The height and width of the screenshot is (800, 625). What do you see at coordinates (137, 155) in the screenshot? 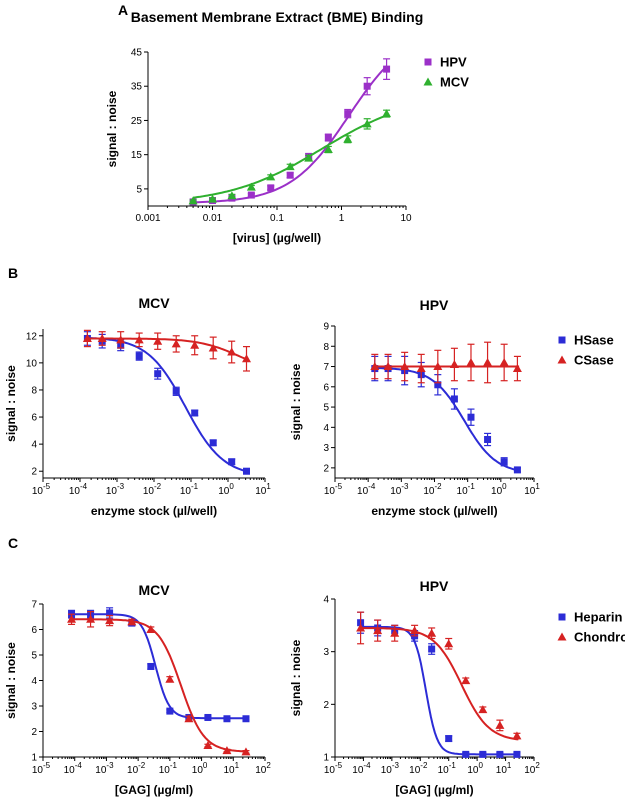
I see `y-tick-label: 15` at bounding box center [137, 155].